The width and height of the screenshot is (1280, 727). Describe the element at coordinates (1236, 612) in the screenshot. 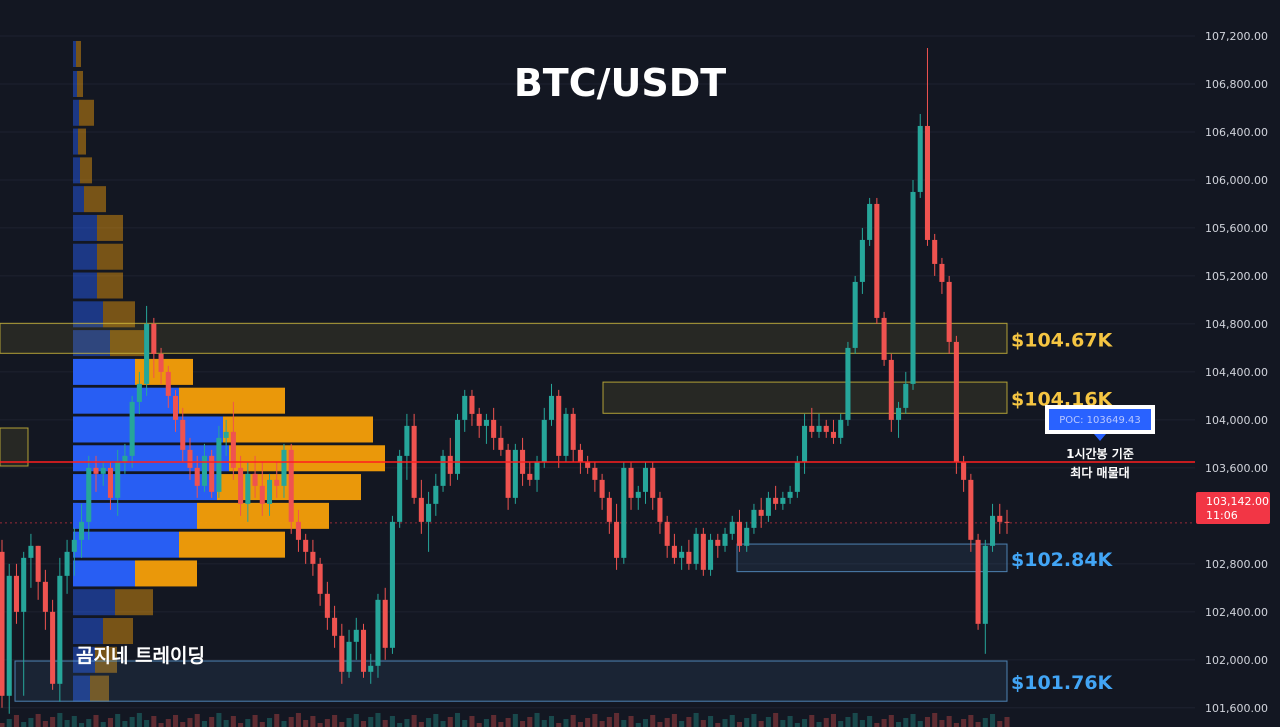

I see `y-tick-label: 102,400.00` at that location.